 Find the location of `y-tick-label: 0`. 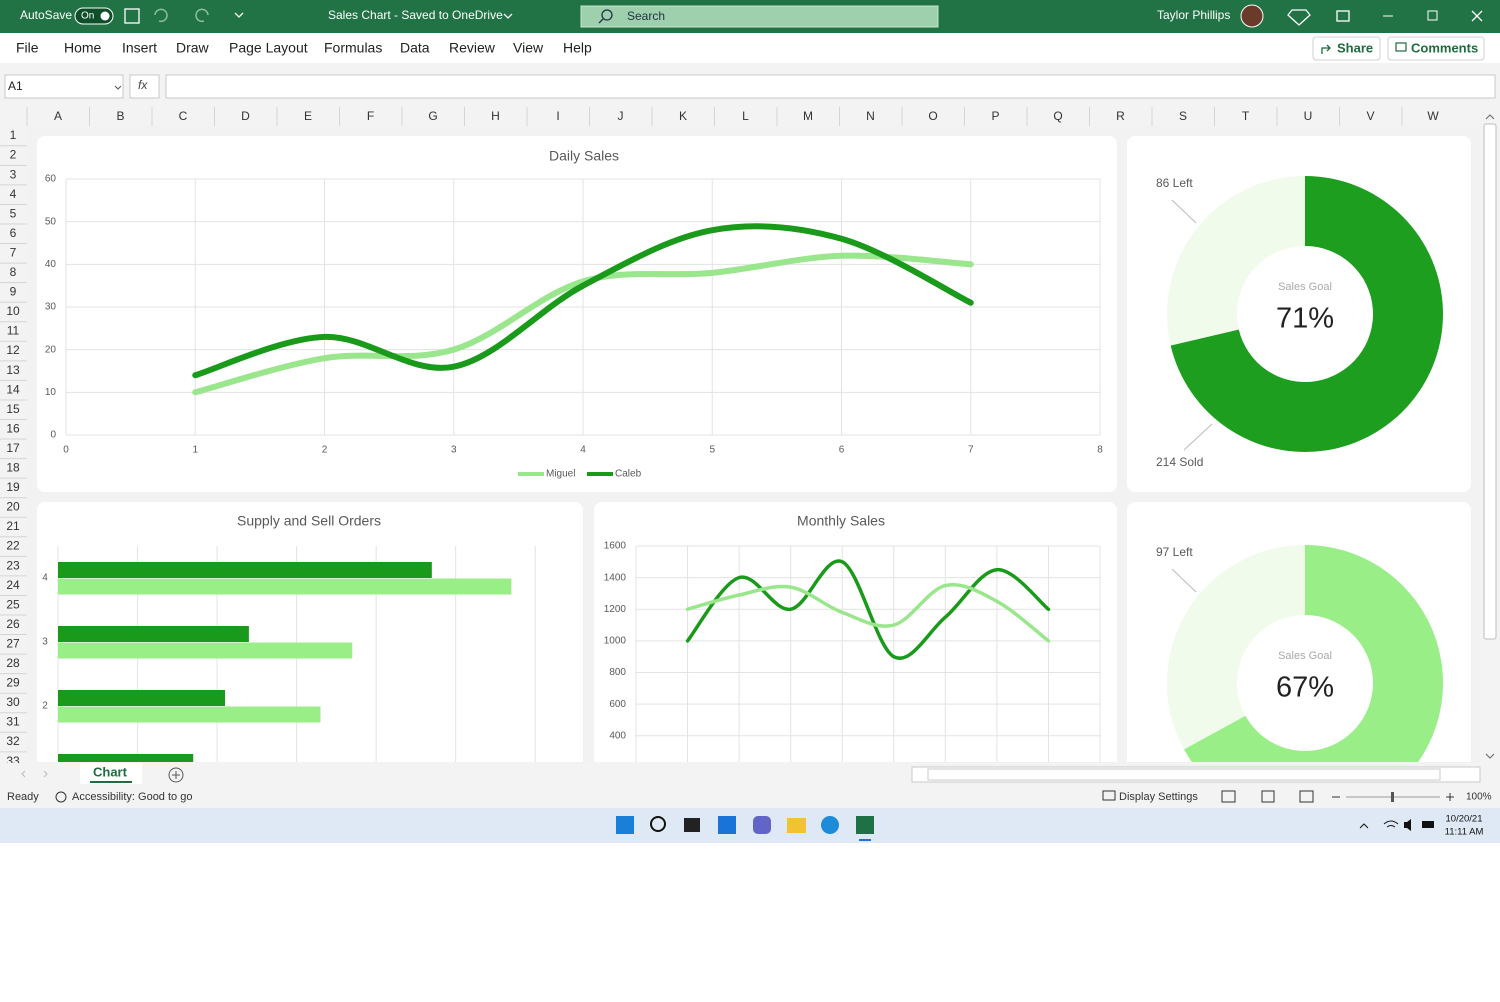

y-tick-label: 0 is located at coordinates (53, 435).